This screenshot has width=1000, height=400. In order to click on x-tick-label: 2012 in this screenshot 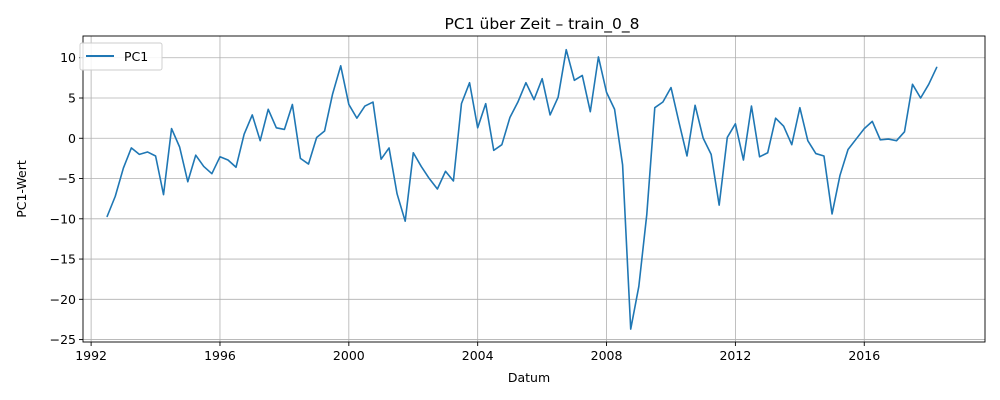, I will do `click(735, 355)`.